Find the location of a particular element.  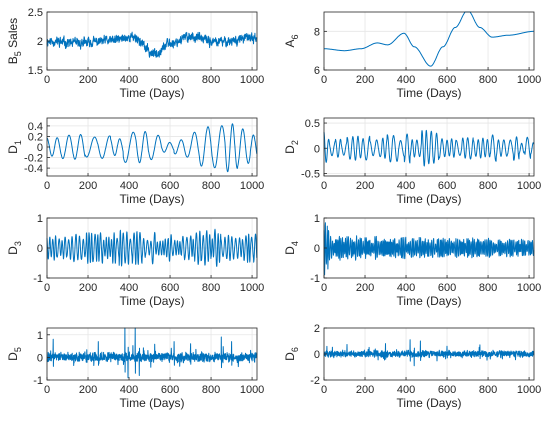

series-line-d4 is located at coordinates (429, 249).